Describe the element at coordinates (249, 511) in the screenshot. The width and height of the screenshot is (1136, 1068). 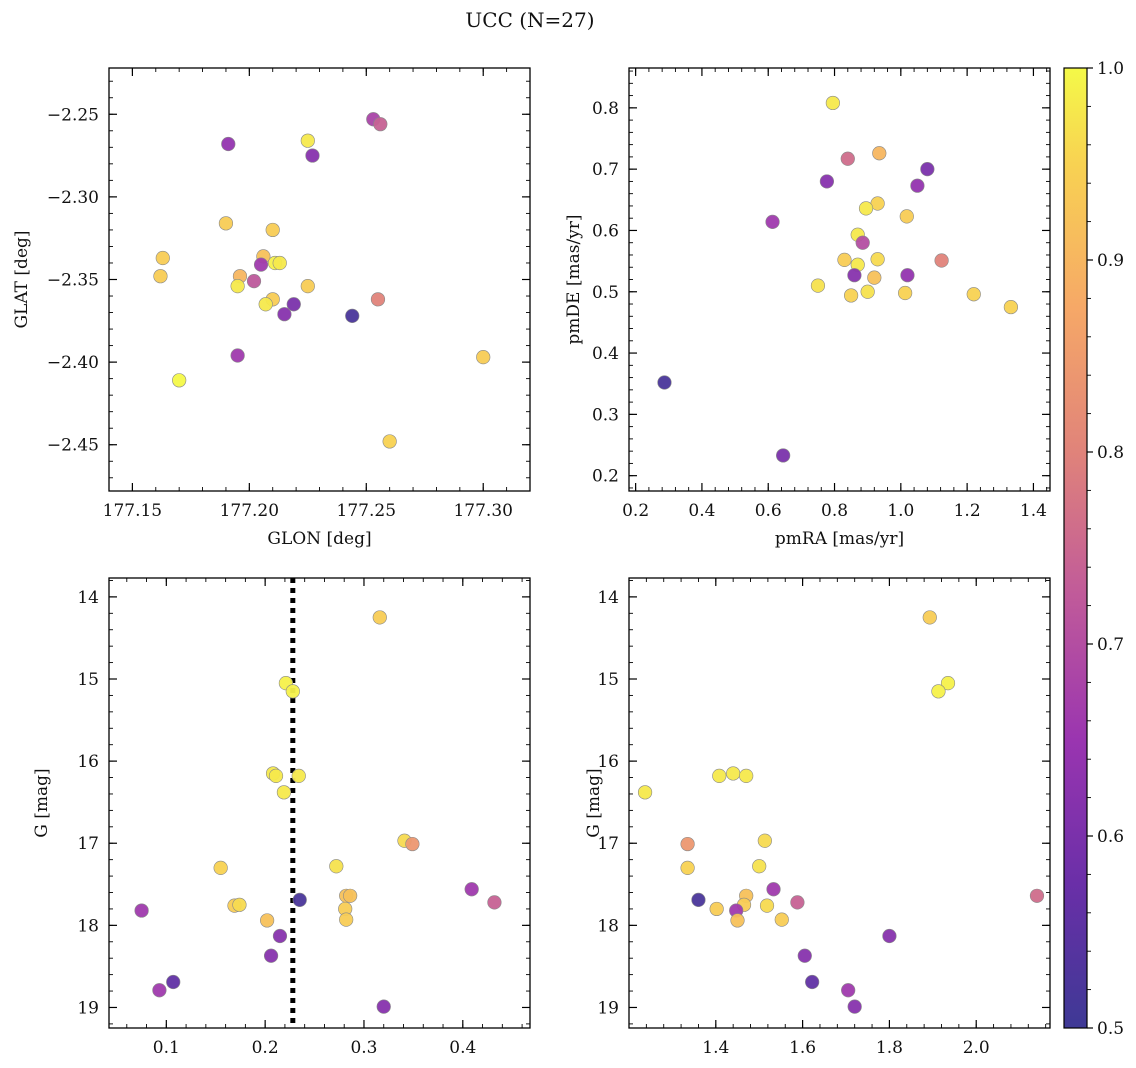
I see `x-tick-label: 177.20` at that location.